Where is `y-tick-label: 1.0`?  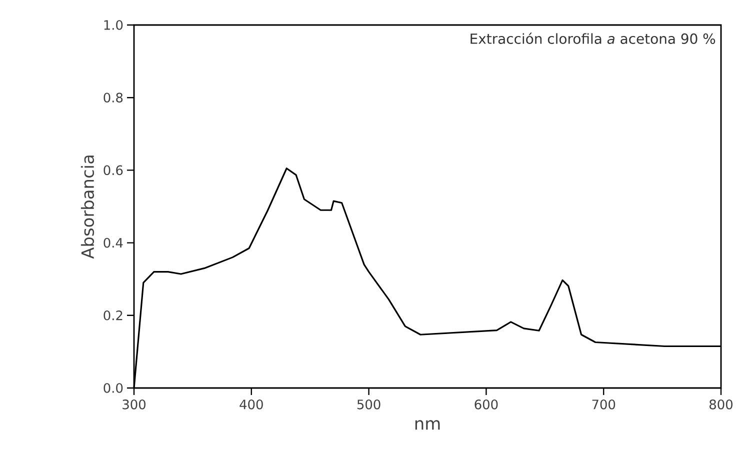 y-tick-label: 1.0 is located at coordinates (113, 25).